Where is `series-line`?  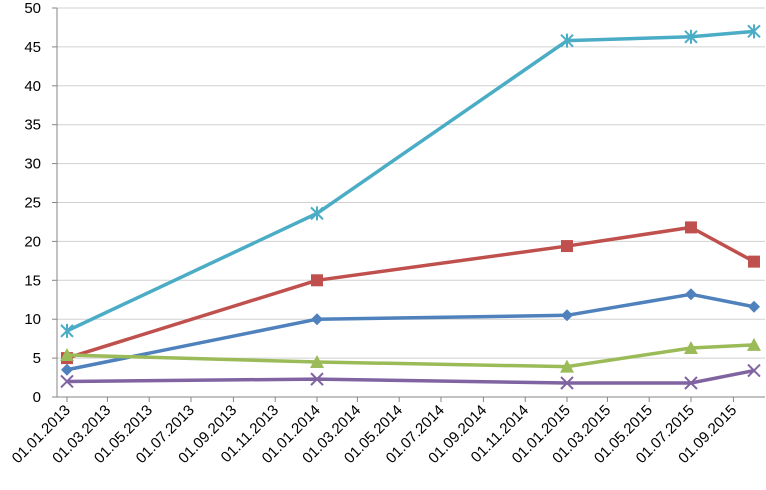
series-line is located at coordinates (410, 376).